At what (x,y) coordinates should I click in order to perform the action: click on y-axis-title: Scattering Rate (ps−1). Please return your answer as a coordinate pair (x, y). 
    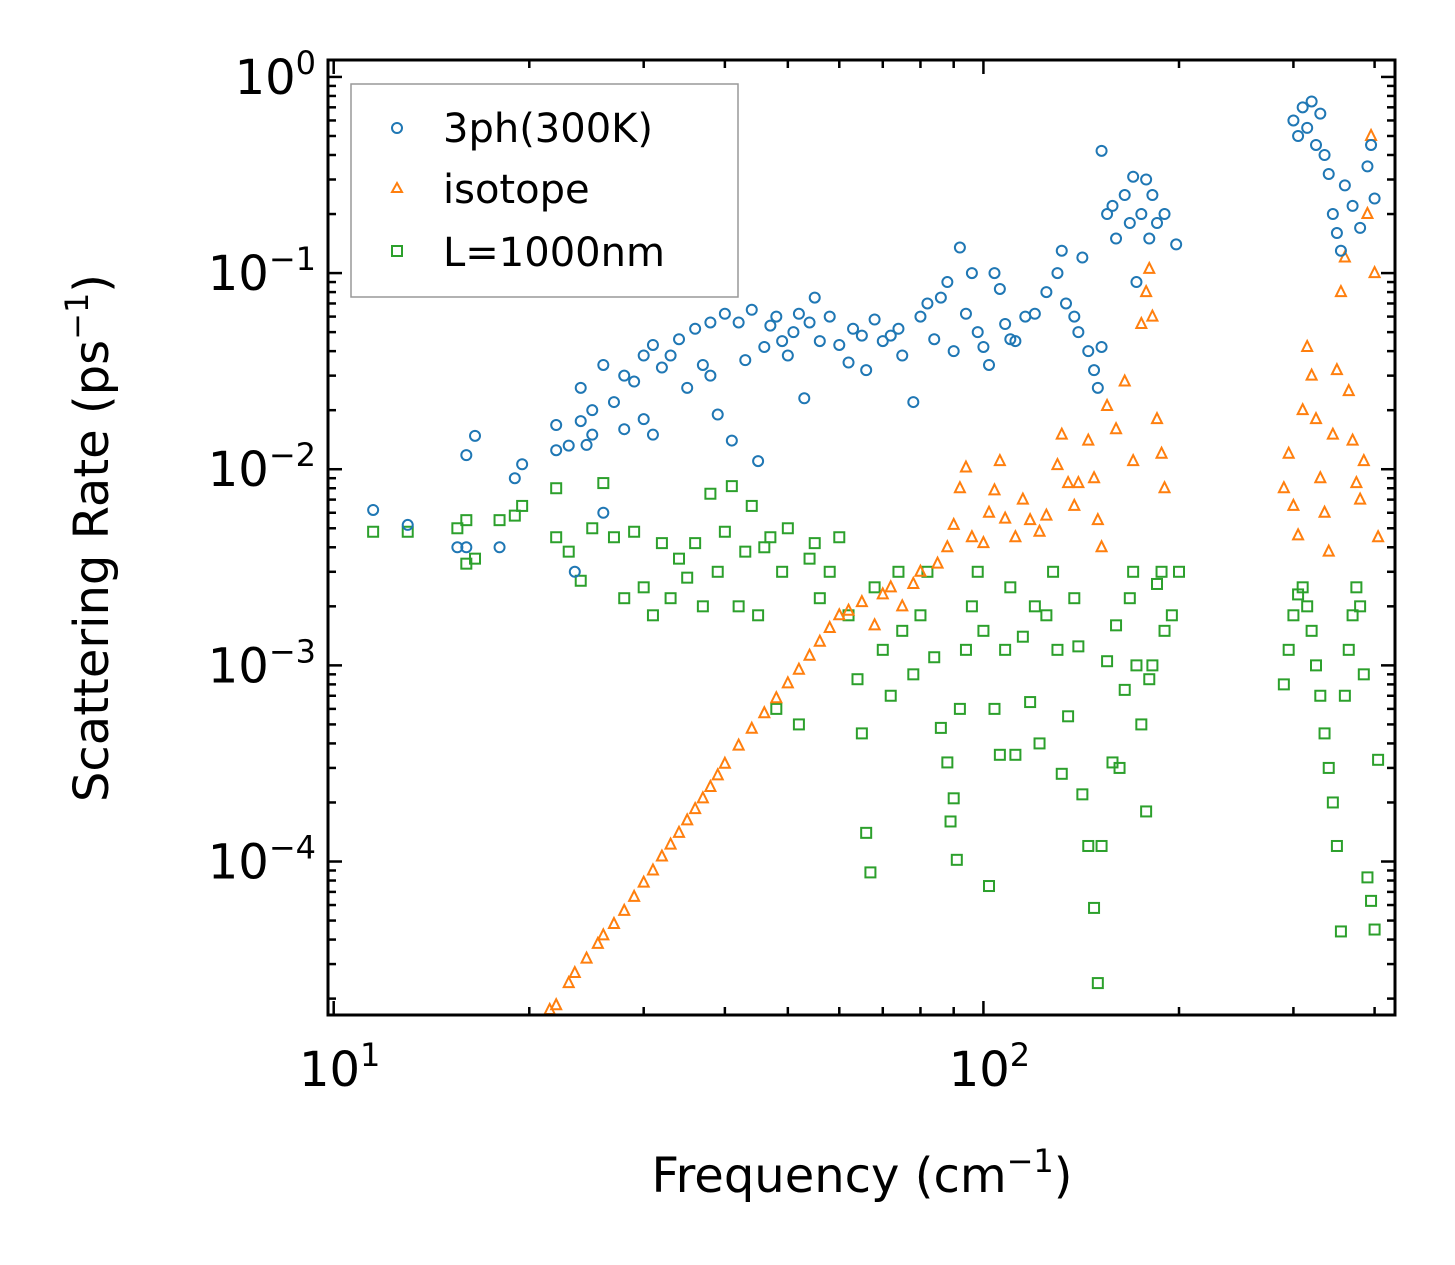
    Looking at the image, I should click on (89, 538).